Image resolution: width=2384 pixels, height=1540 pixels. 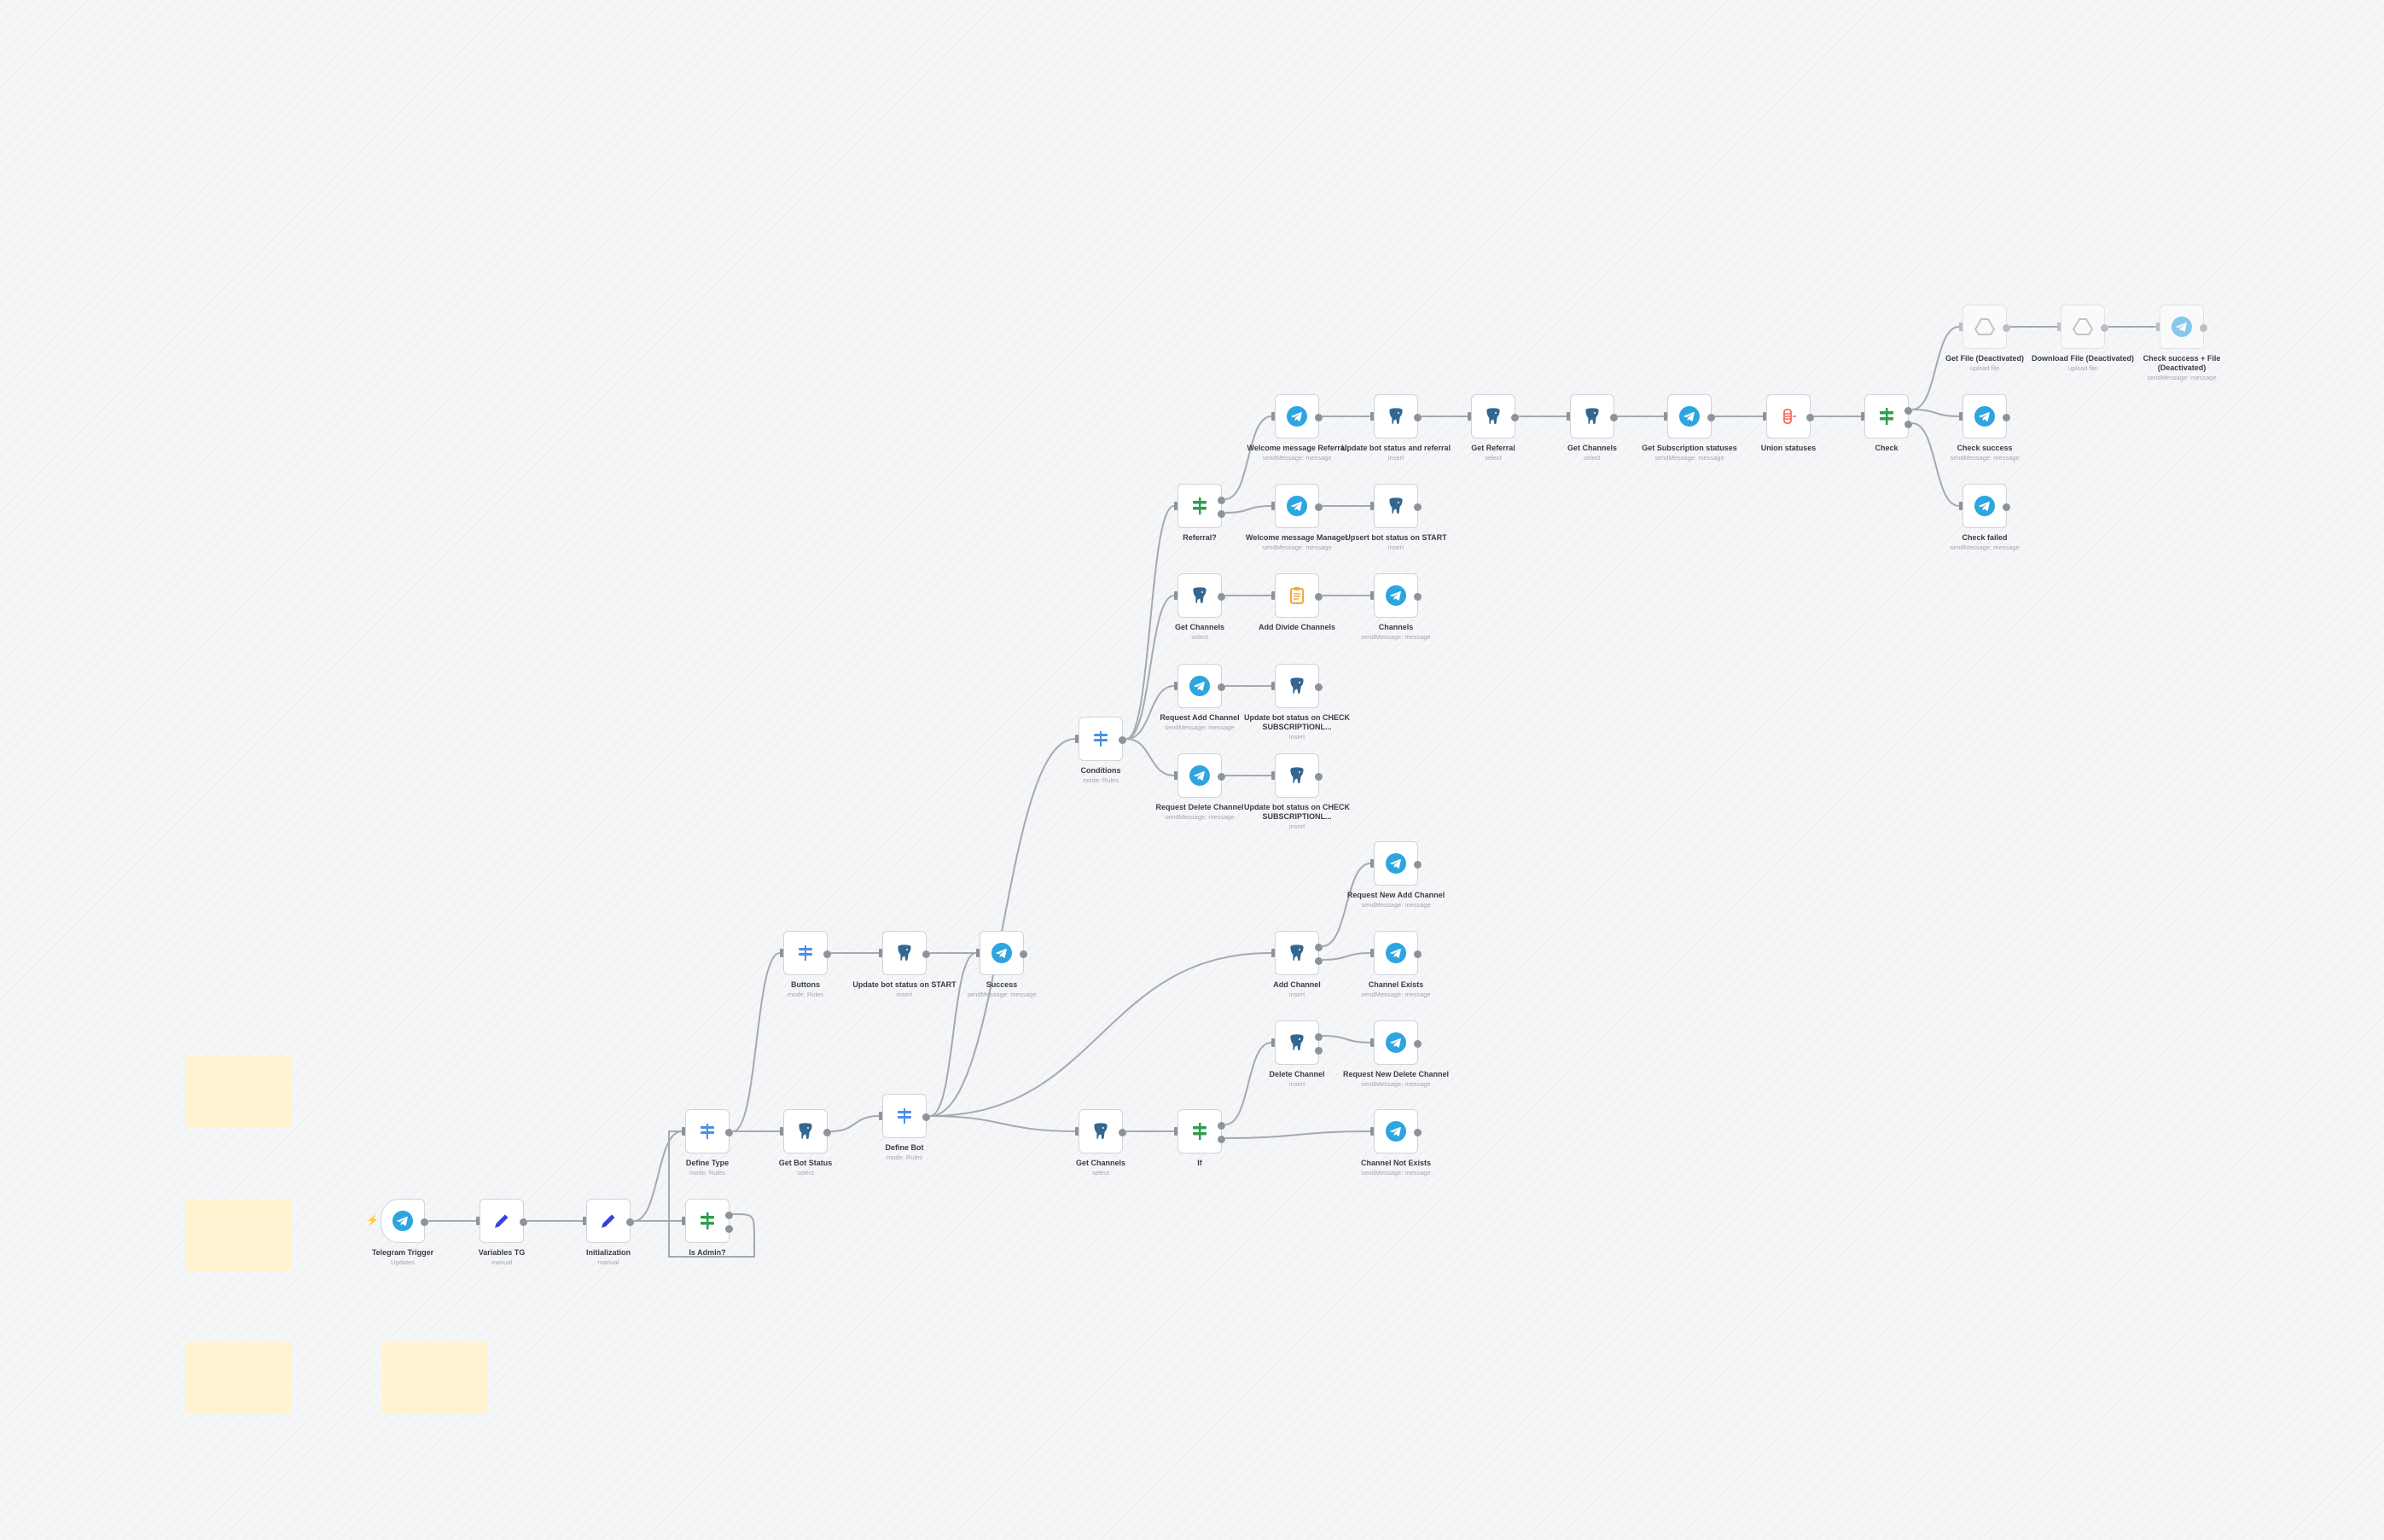 What do you see at coordinates (404, 1221) in the screenshot?
I see `node-telegram-trigger` at bounding box center [404, 1221].